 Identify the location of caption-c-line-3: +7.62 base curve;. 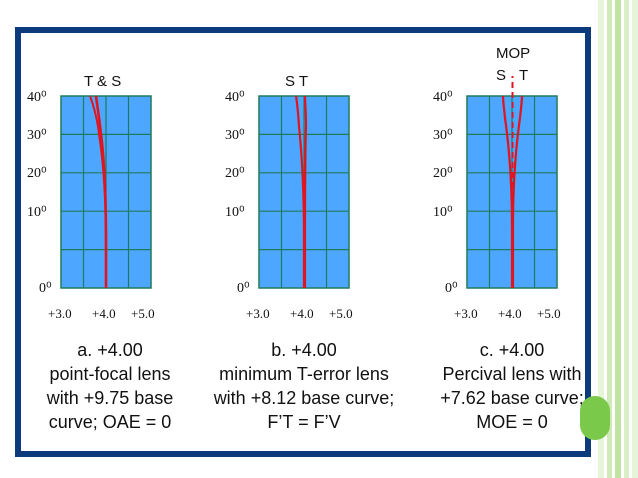
(512, 398).